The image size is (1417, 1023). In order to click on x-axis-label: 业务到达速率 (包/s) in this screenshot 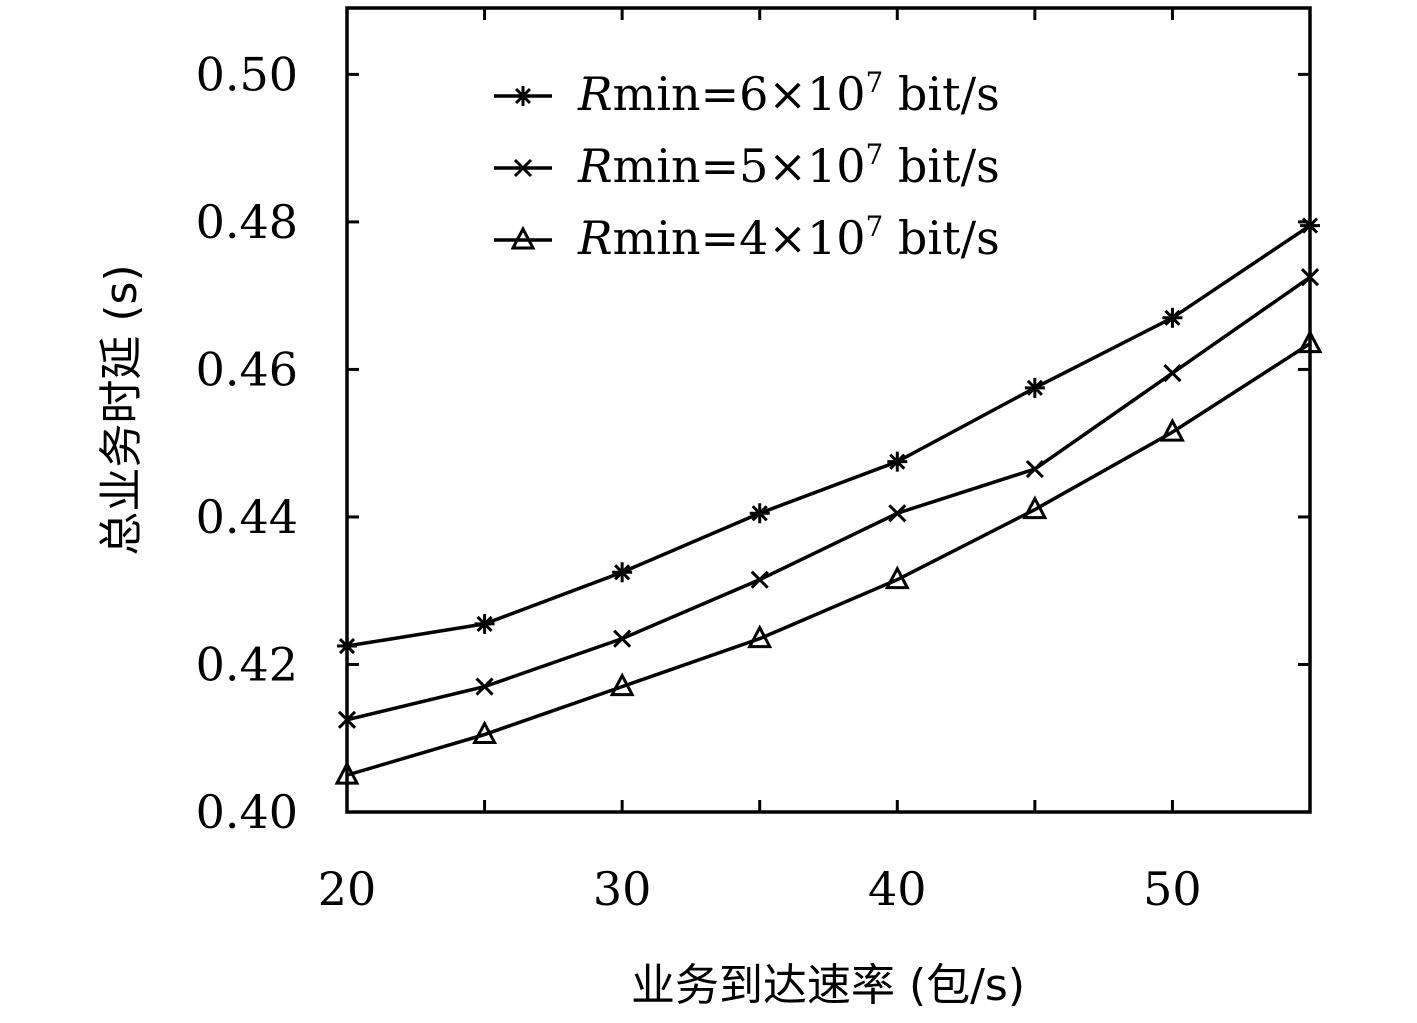, I will do `click(828, 985)`.